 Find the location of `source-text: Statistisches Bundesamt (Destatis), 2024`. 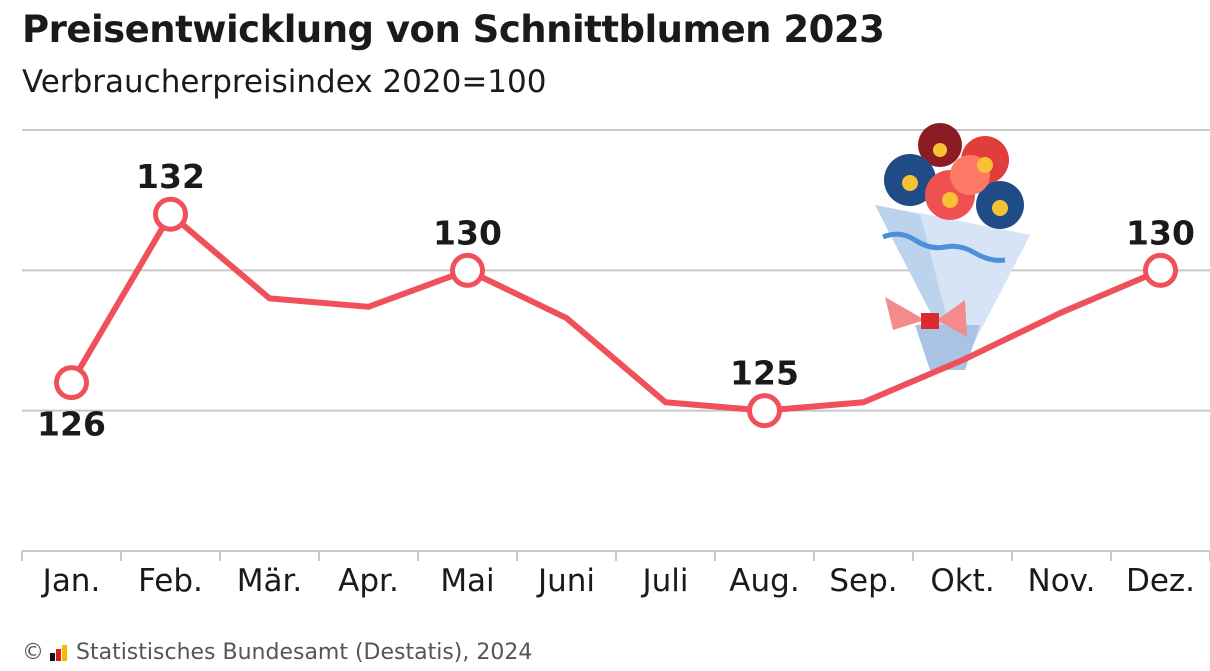

source-text: Statistisches Bundesamt (Destatis), 2024 is located at coordinates (304, 652).